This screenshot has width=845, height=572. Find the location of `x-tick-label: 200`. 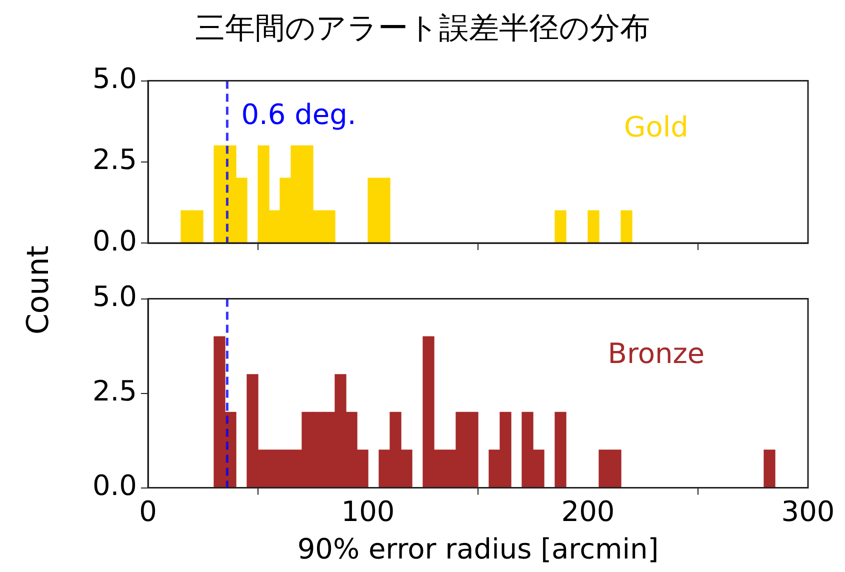

x-tick-label: 200 is located at coordinates (588, 511).